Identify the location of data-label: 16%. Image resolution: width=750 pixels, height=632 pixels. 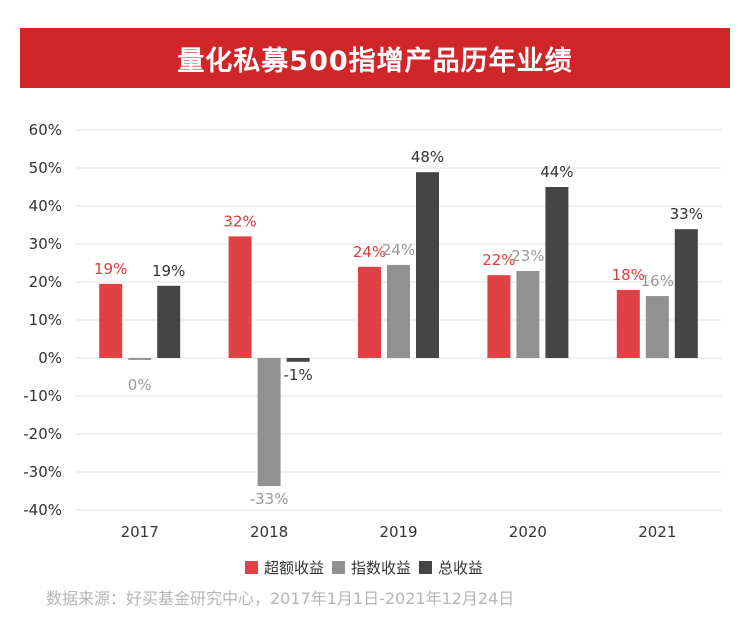
(657, 281).